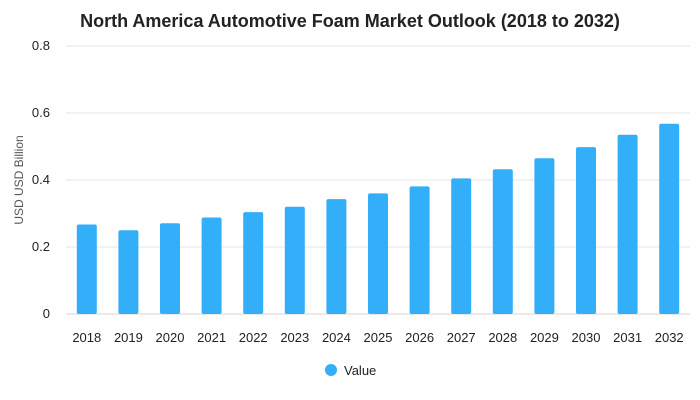  What do you see at coordinates (461, 337) in the screenshot?
I see `x-tick-label: 2027` at bounding box center [461, 337].